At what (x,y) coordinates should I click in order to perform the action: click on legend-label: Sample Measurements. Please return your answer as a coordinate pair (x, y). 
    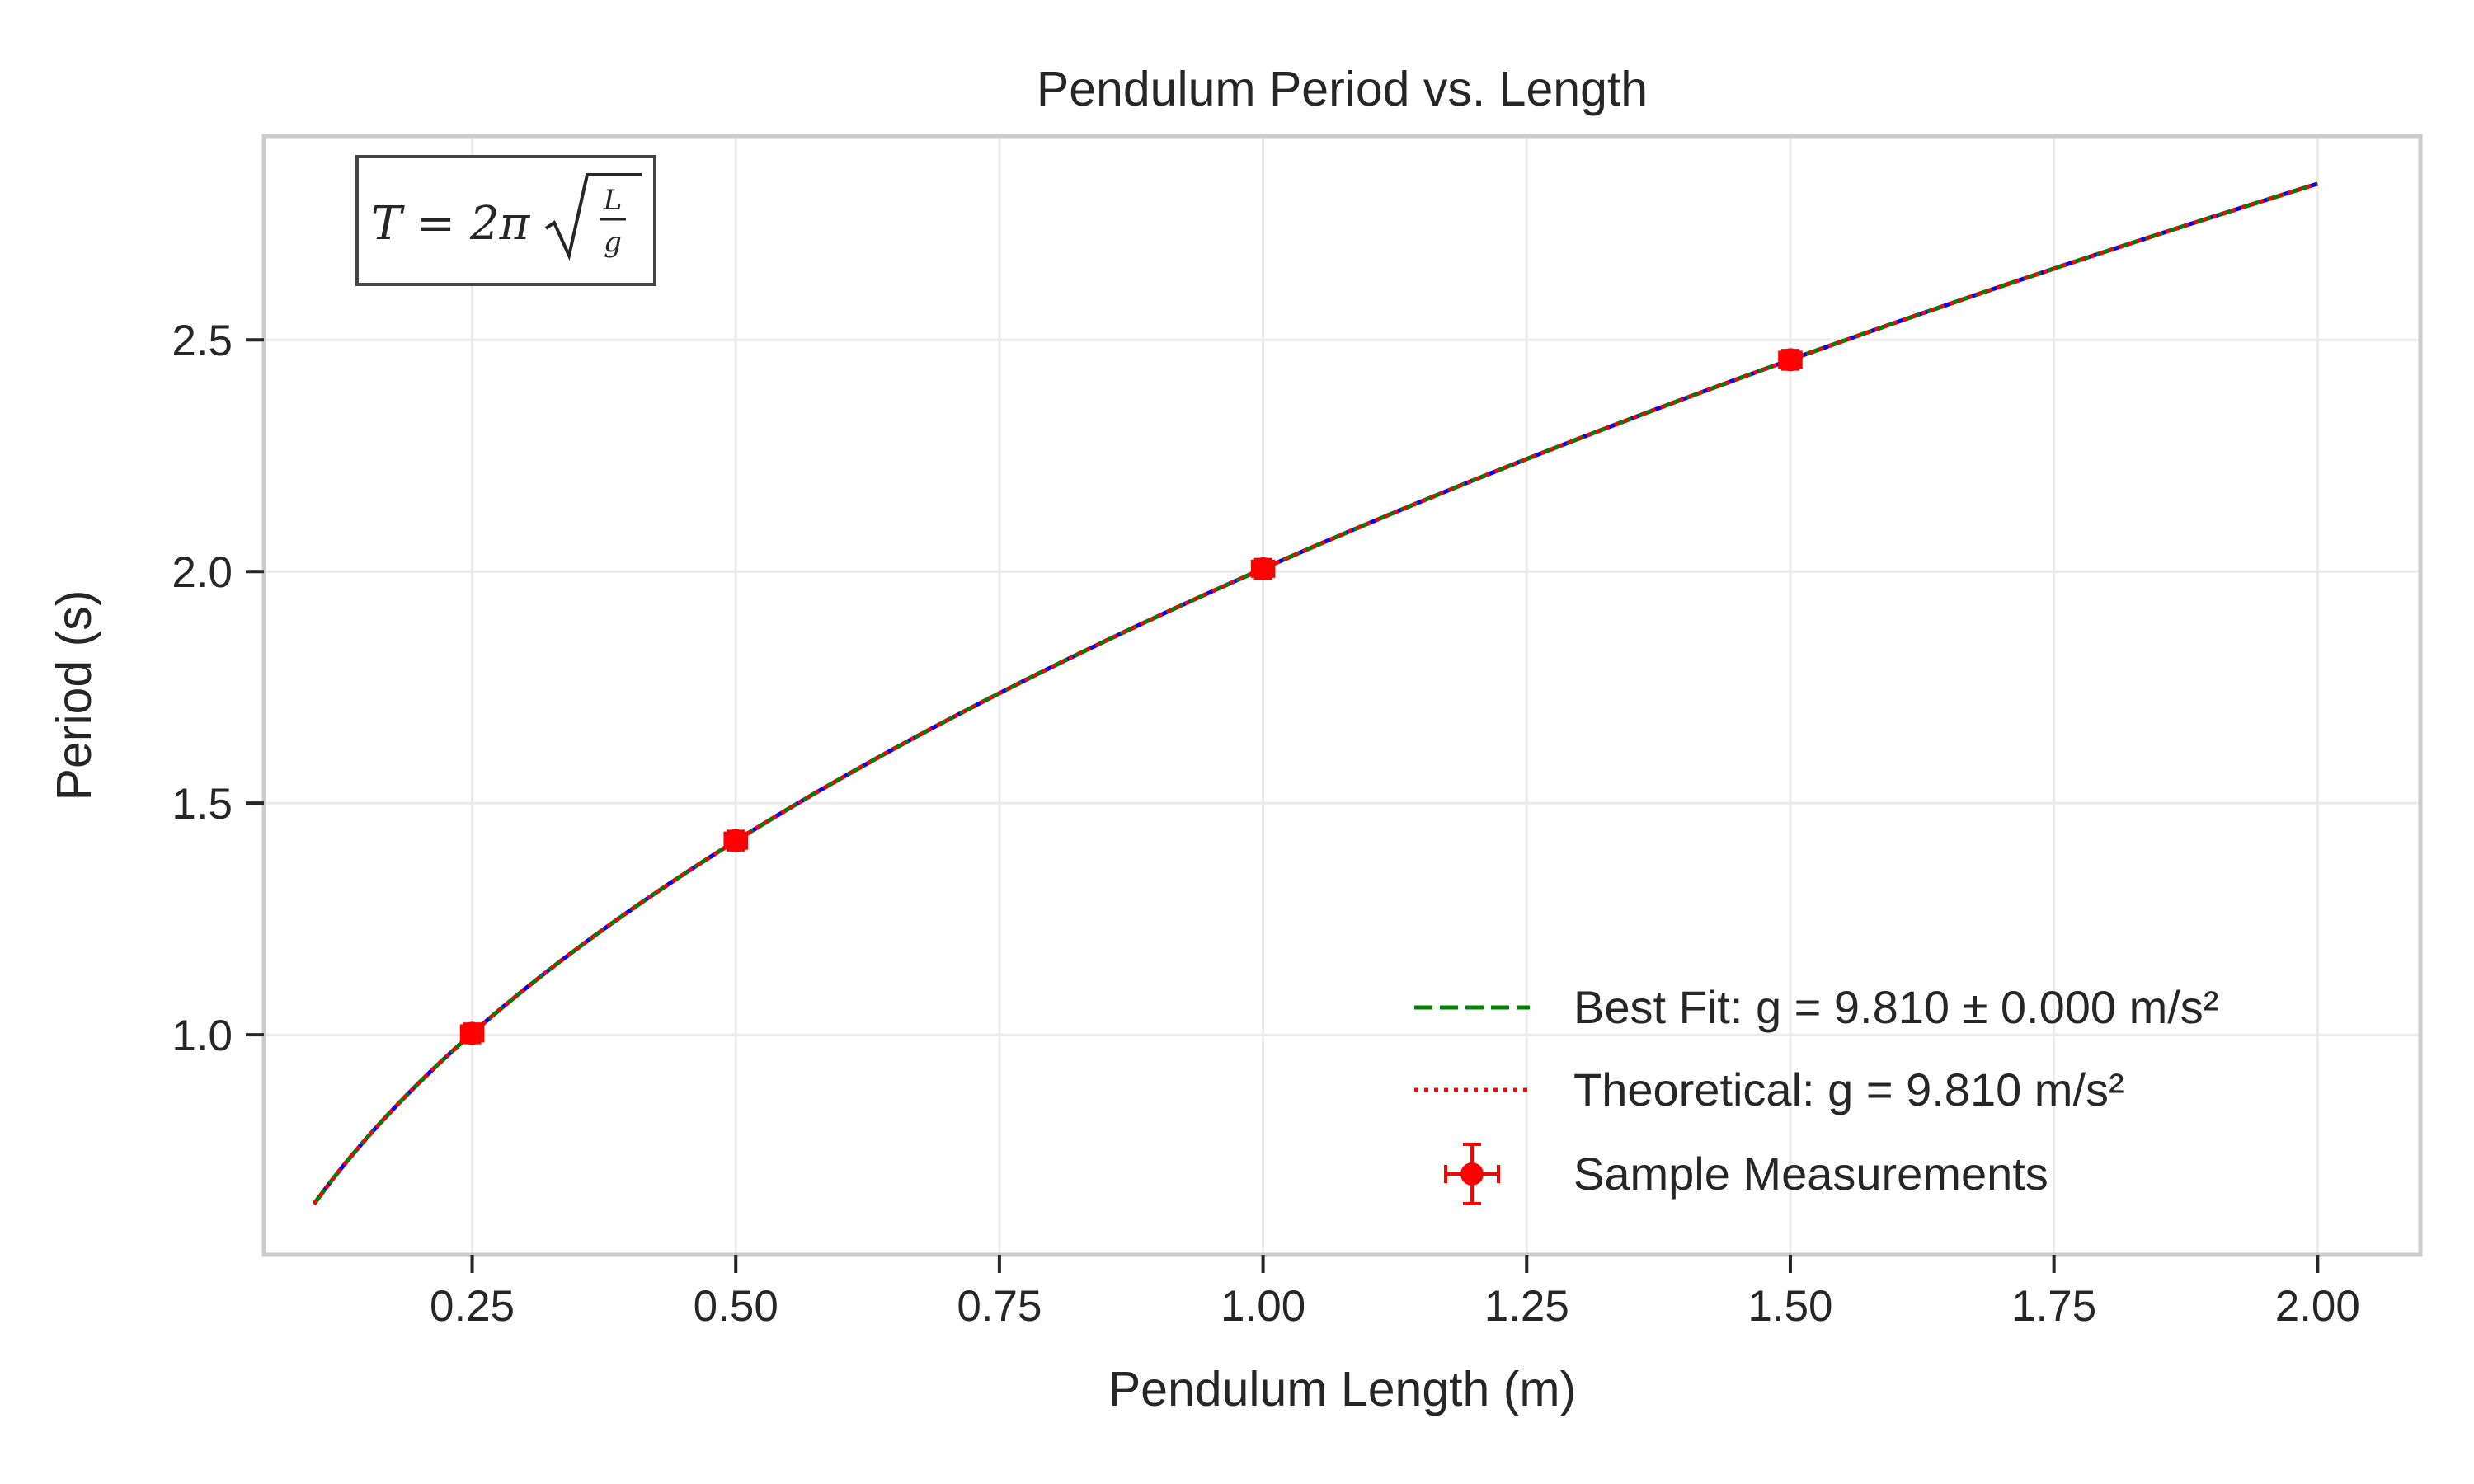
    Looking at the image, I should click on (1810, 1174).